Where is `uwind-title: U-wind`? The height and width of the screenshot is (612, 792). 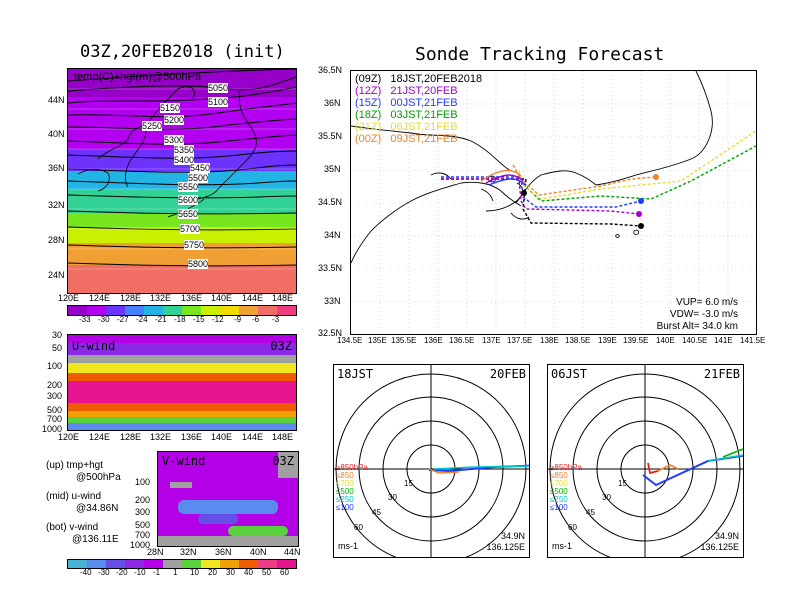 uwind-title: U-wind is located at coordinates (94, 346).